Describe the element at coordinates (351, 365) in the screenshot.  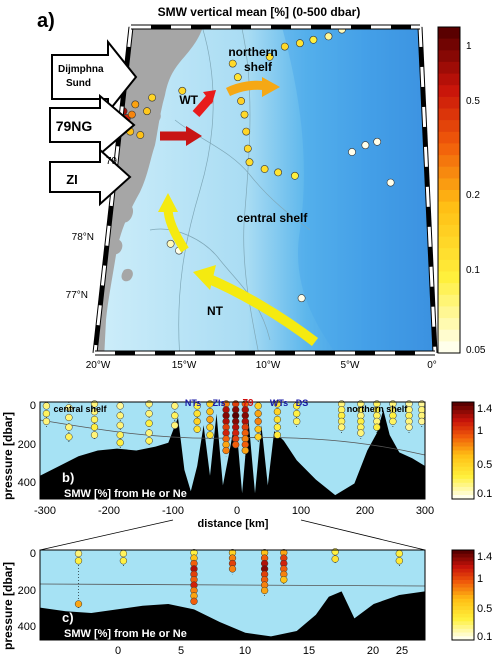
I see `lon-label-5w: 5°W` at that location.